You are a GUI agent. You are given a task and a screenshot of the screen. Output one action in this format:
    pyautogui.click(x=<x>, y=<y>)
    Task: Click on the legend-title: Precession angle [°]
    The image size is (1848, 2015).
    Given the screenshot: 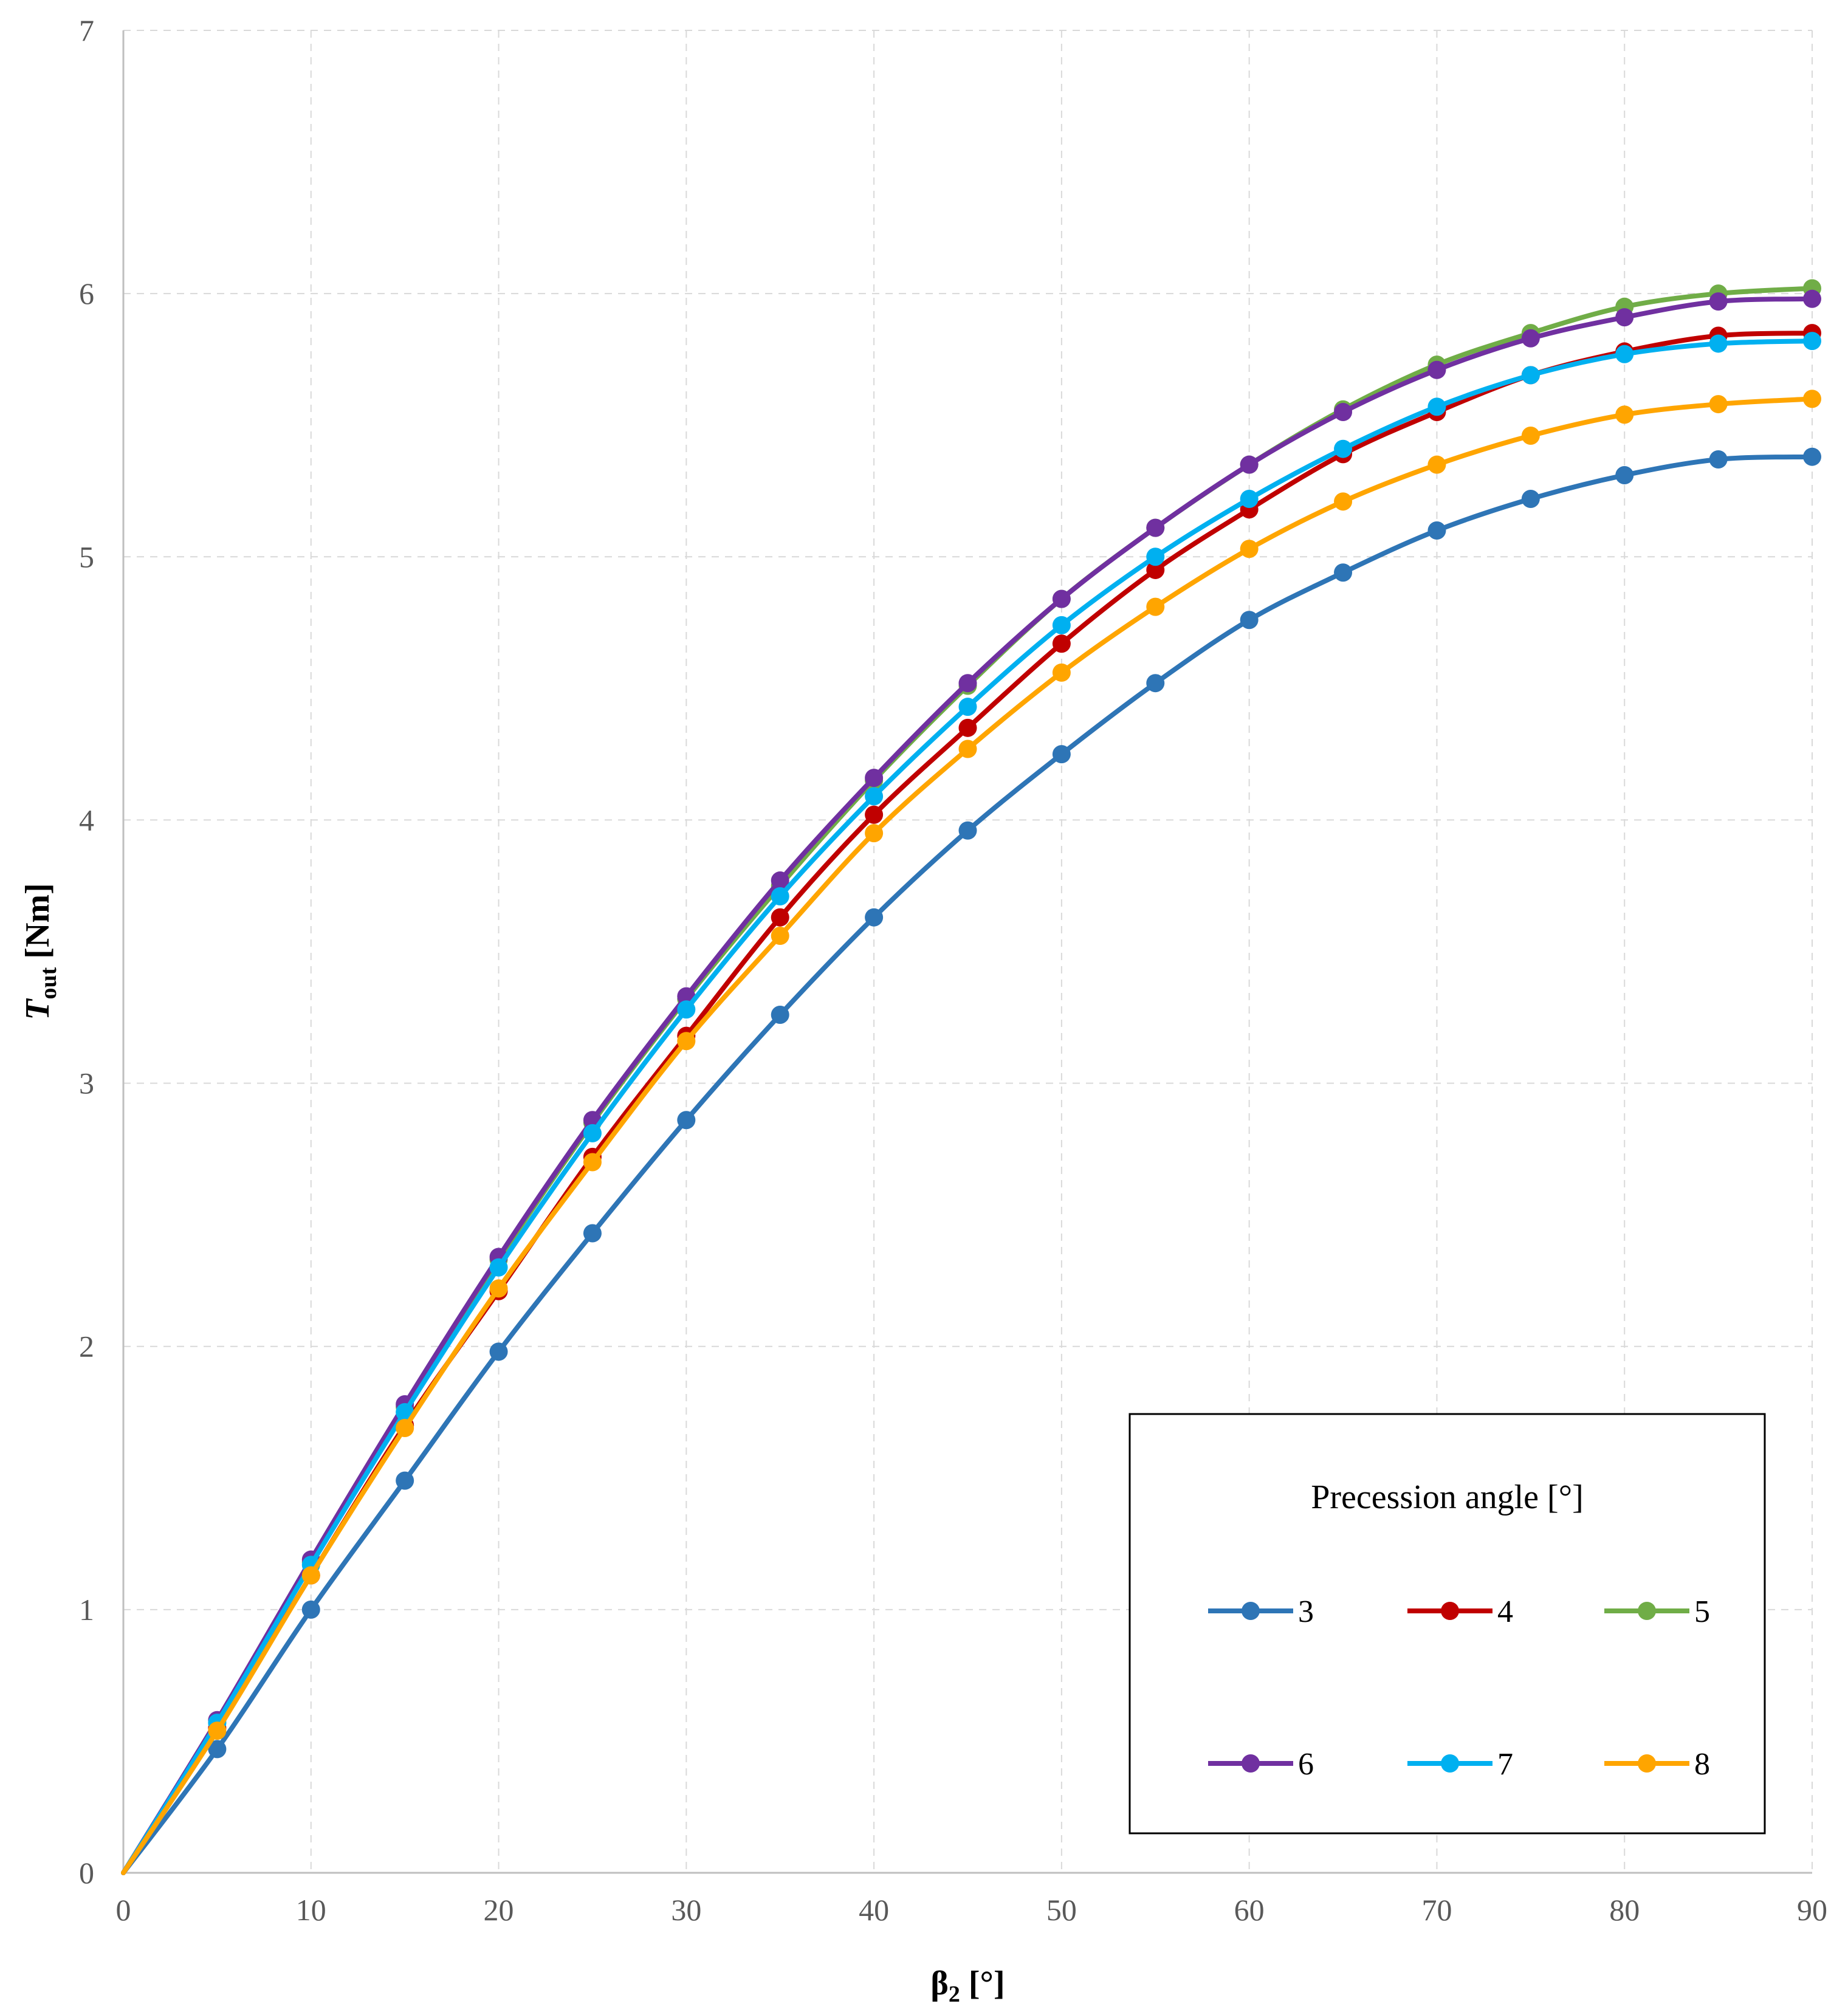 What is the action you would take?
    pyautogui.click(x=1447, y=1497)
    